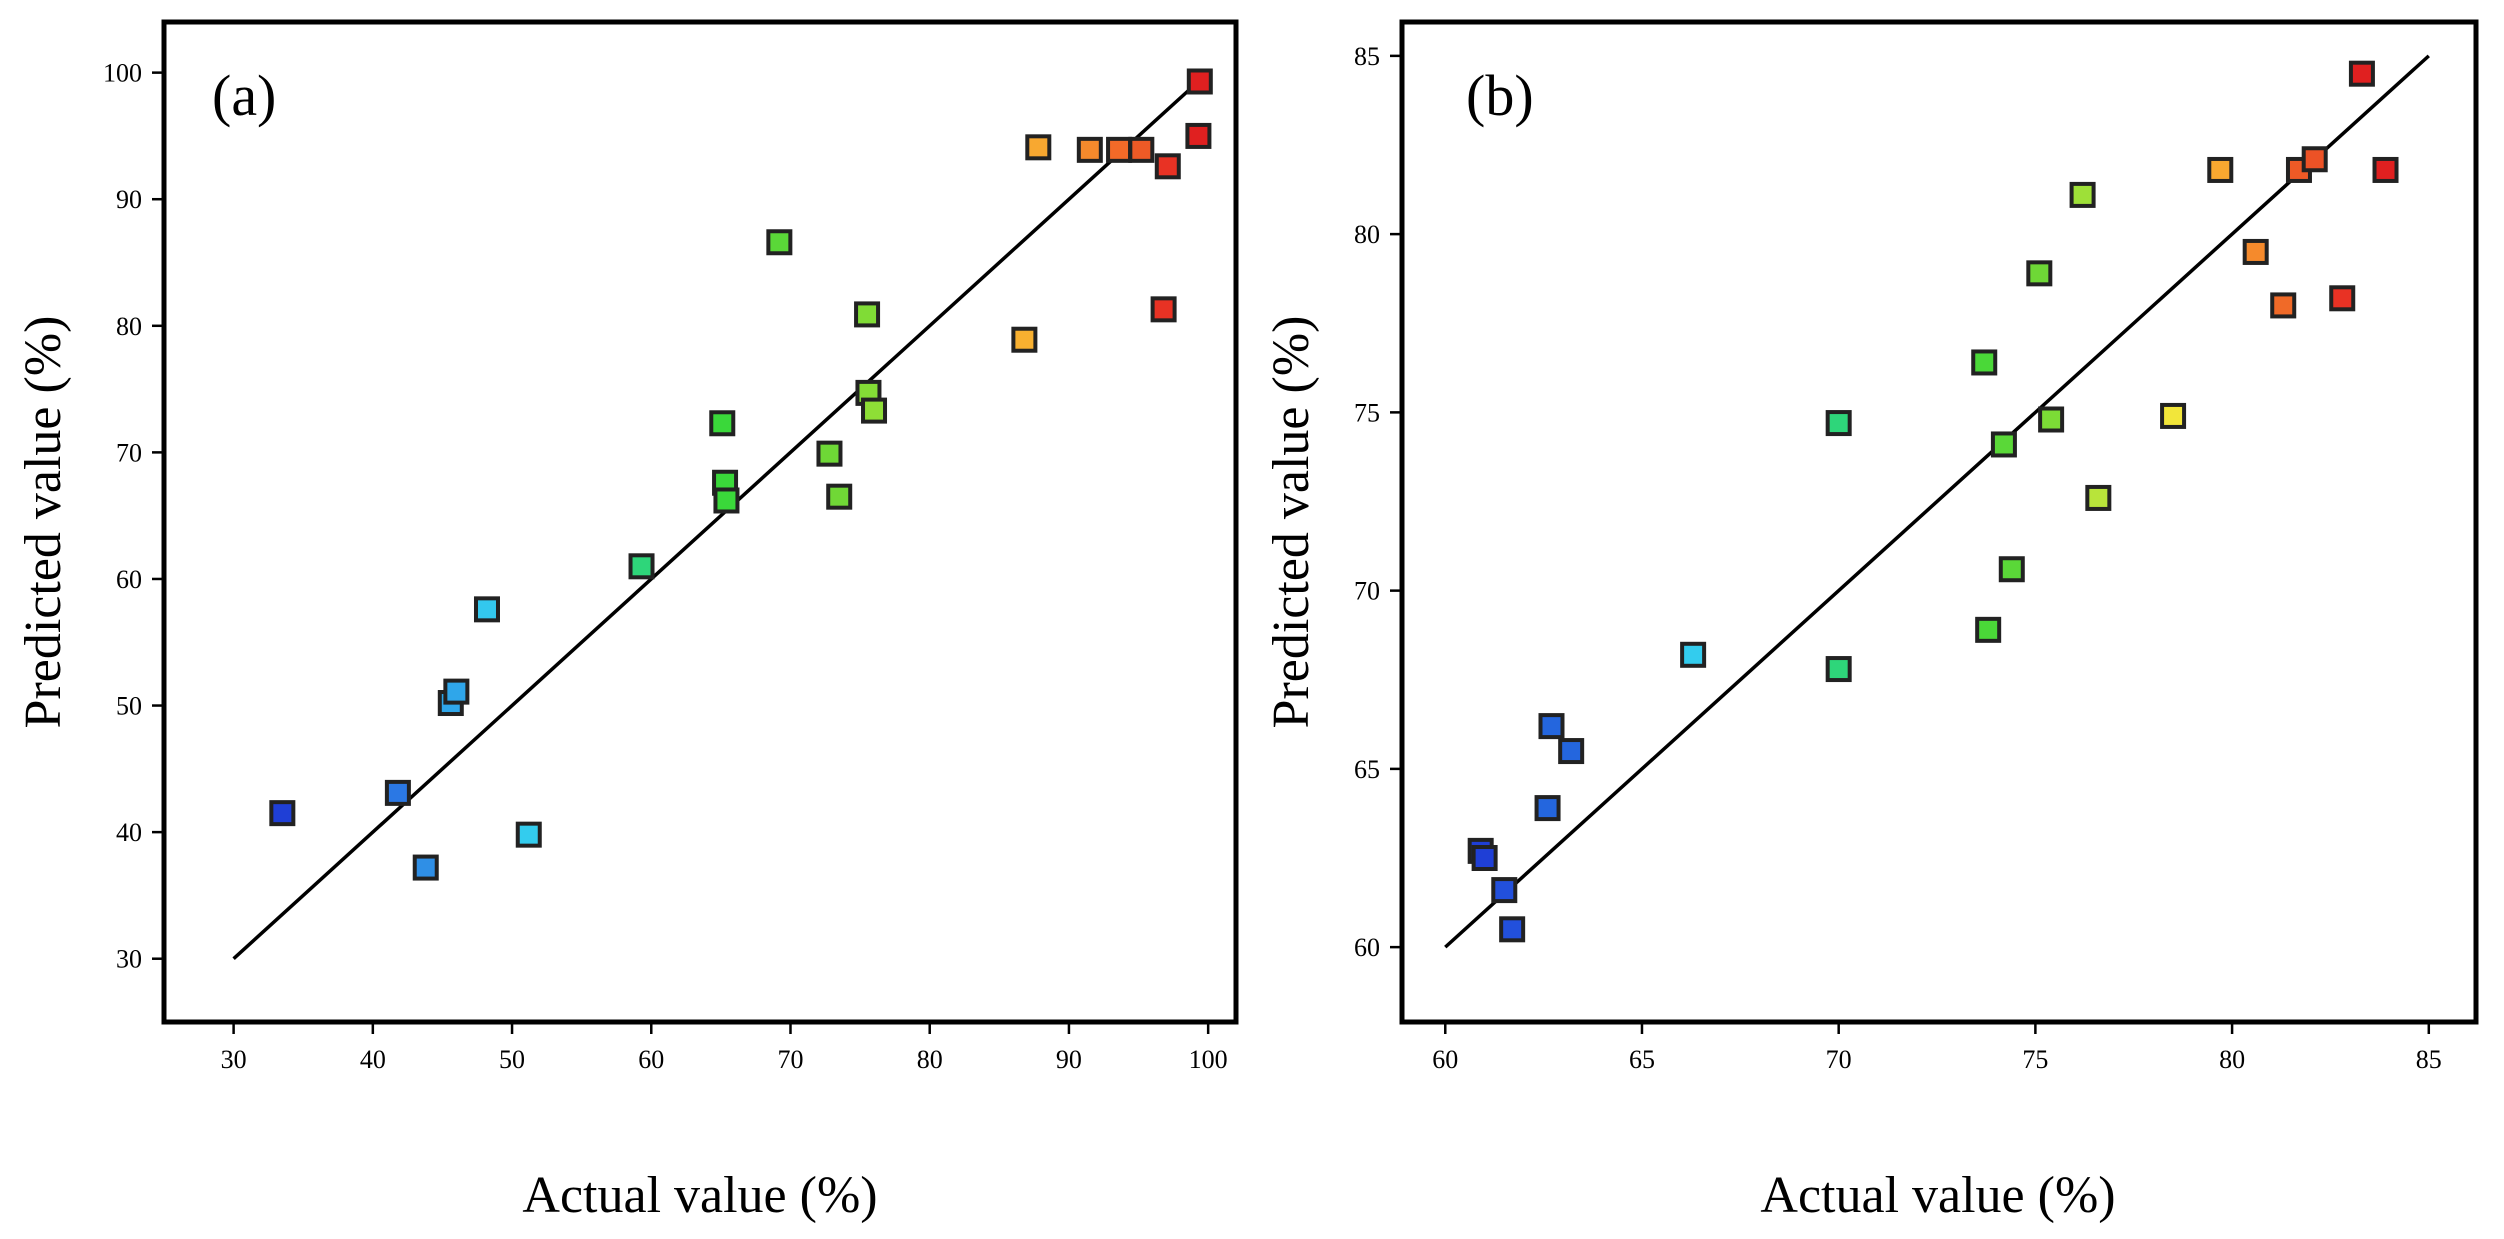 The height and width of the screenshot is (1239, 2504). What do you see at coordinates (1445, 1059) in the screenshot?
I see `panel-b-x-tick-label: 60` at bounding box center [1445, 1059].